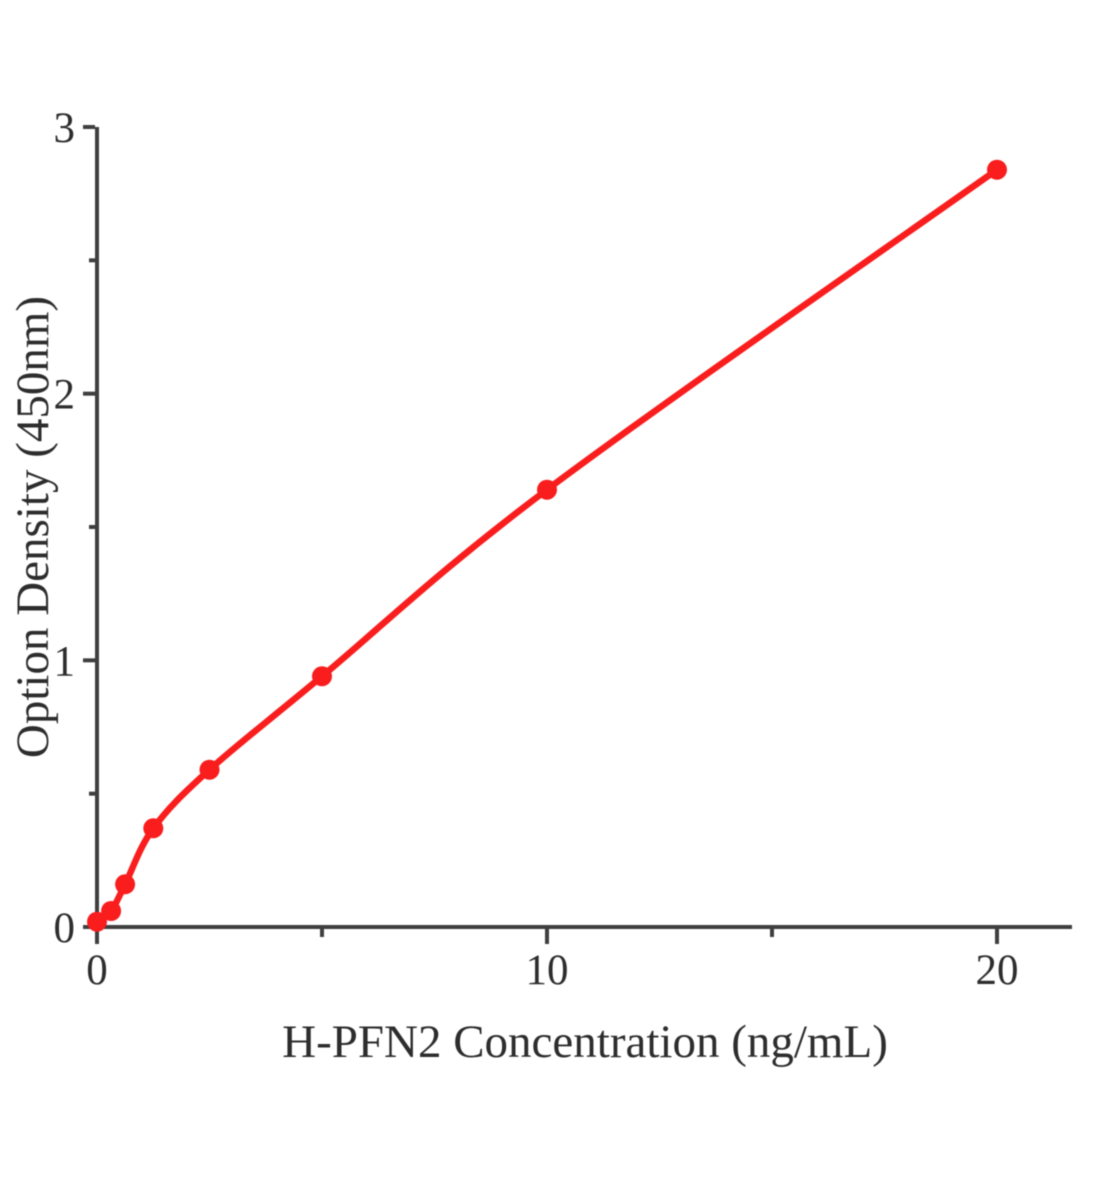 This screenshot has height=1200, width=1104. I want to click on y-axis-title: Option Density (450nm), so click(33, 527).